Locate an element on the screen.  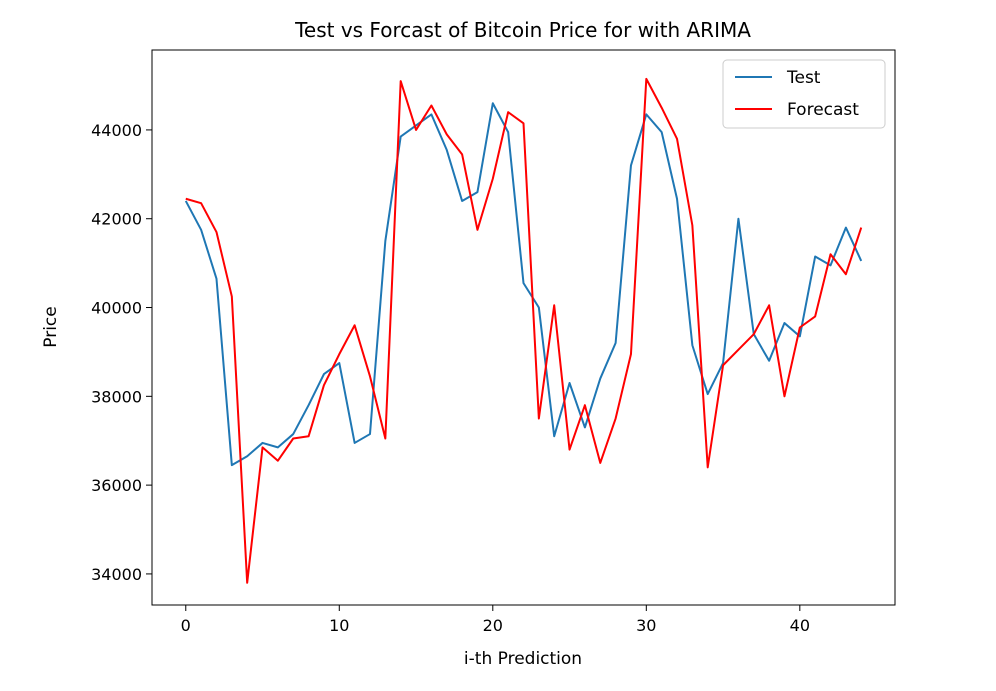
x-axis: 0 10 20 30 40 is located at coordinates (495, 620).